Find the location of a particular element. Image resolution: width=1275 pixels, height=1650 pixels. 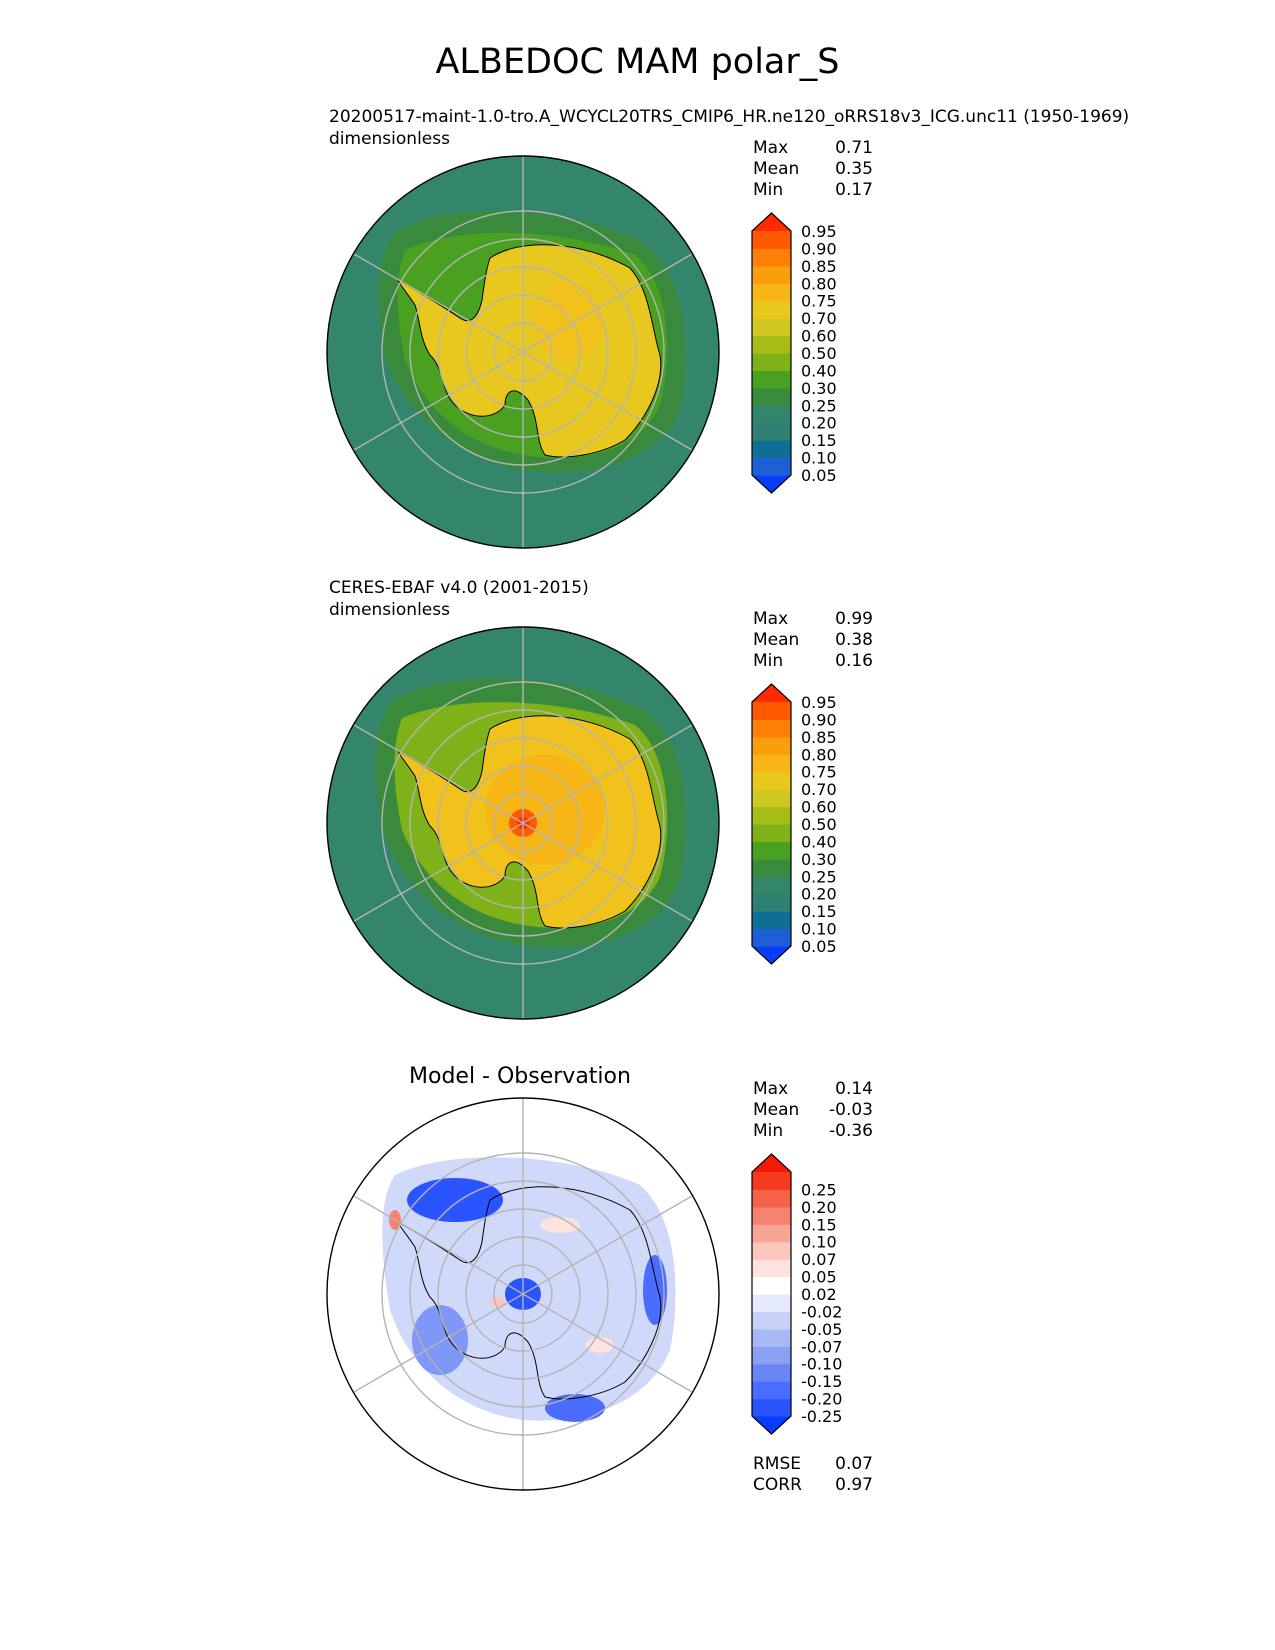

panel-3-strong-negative-west is located at coordinates (455, 1200).